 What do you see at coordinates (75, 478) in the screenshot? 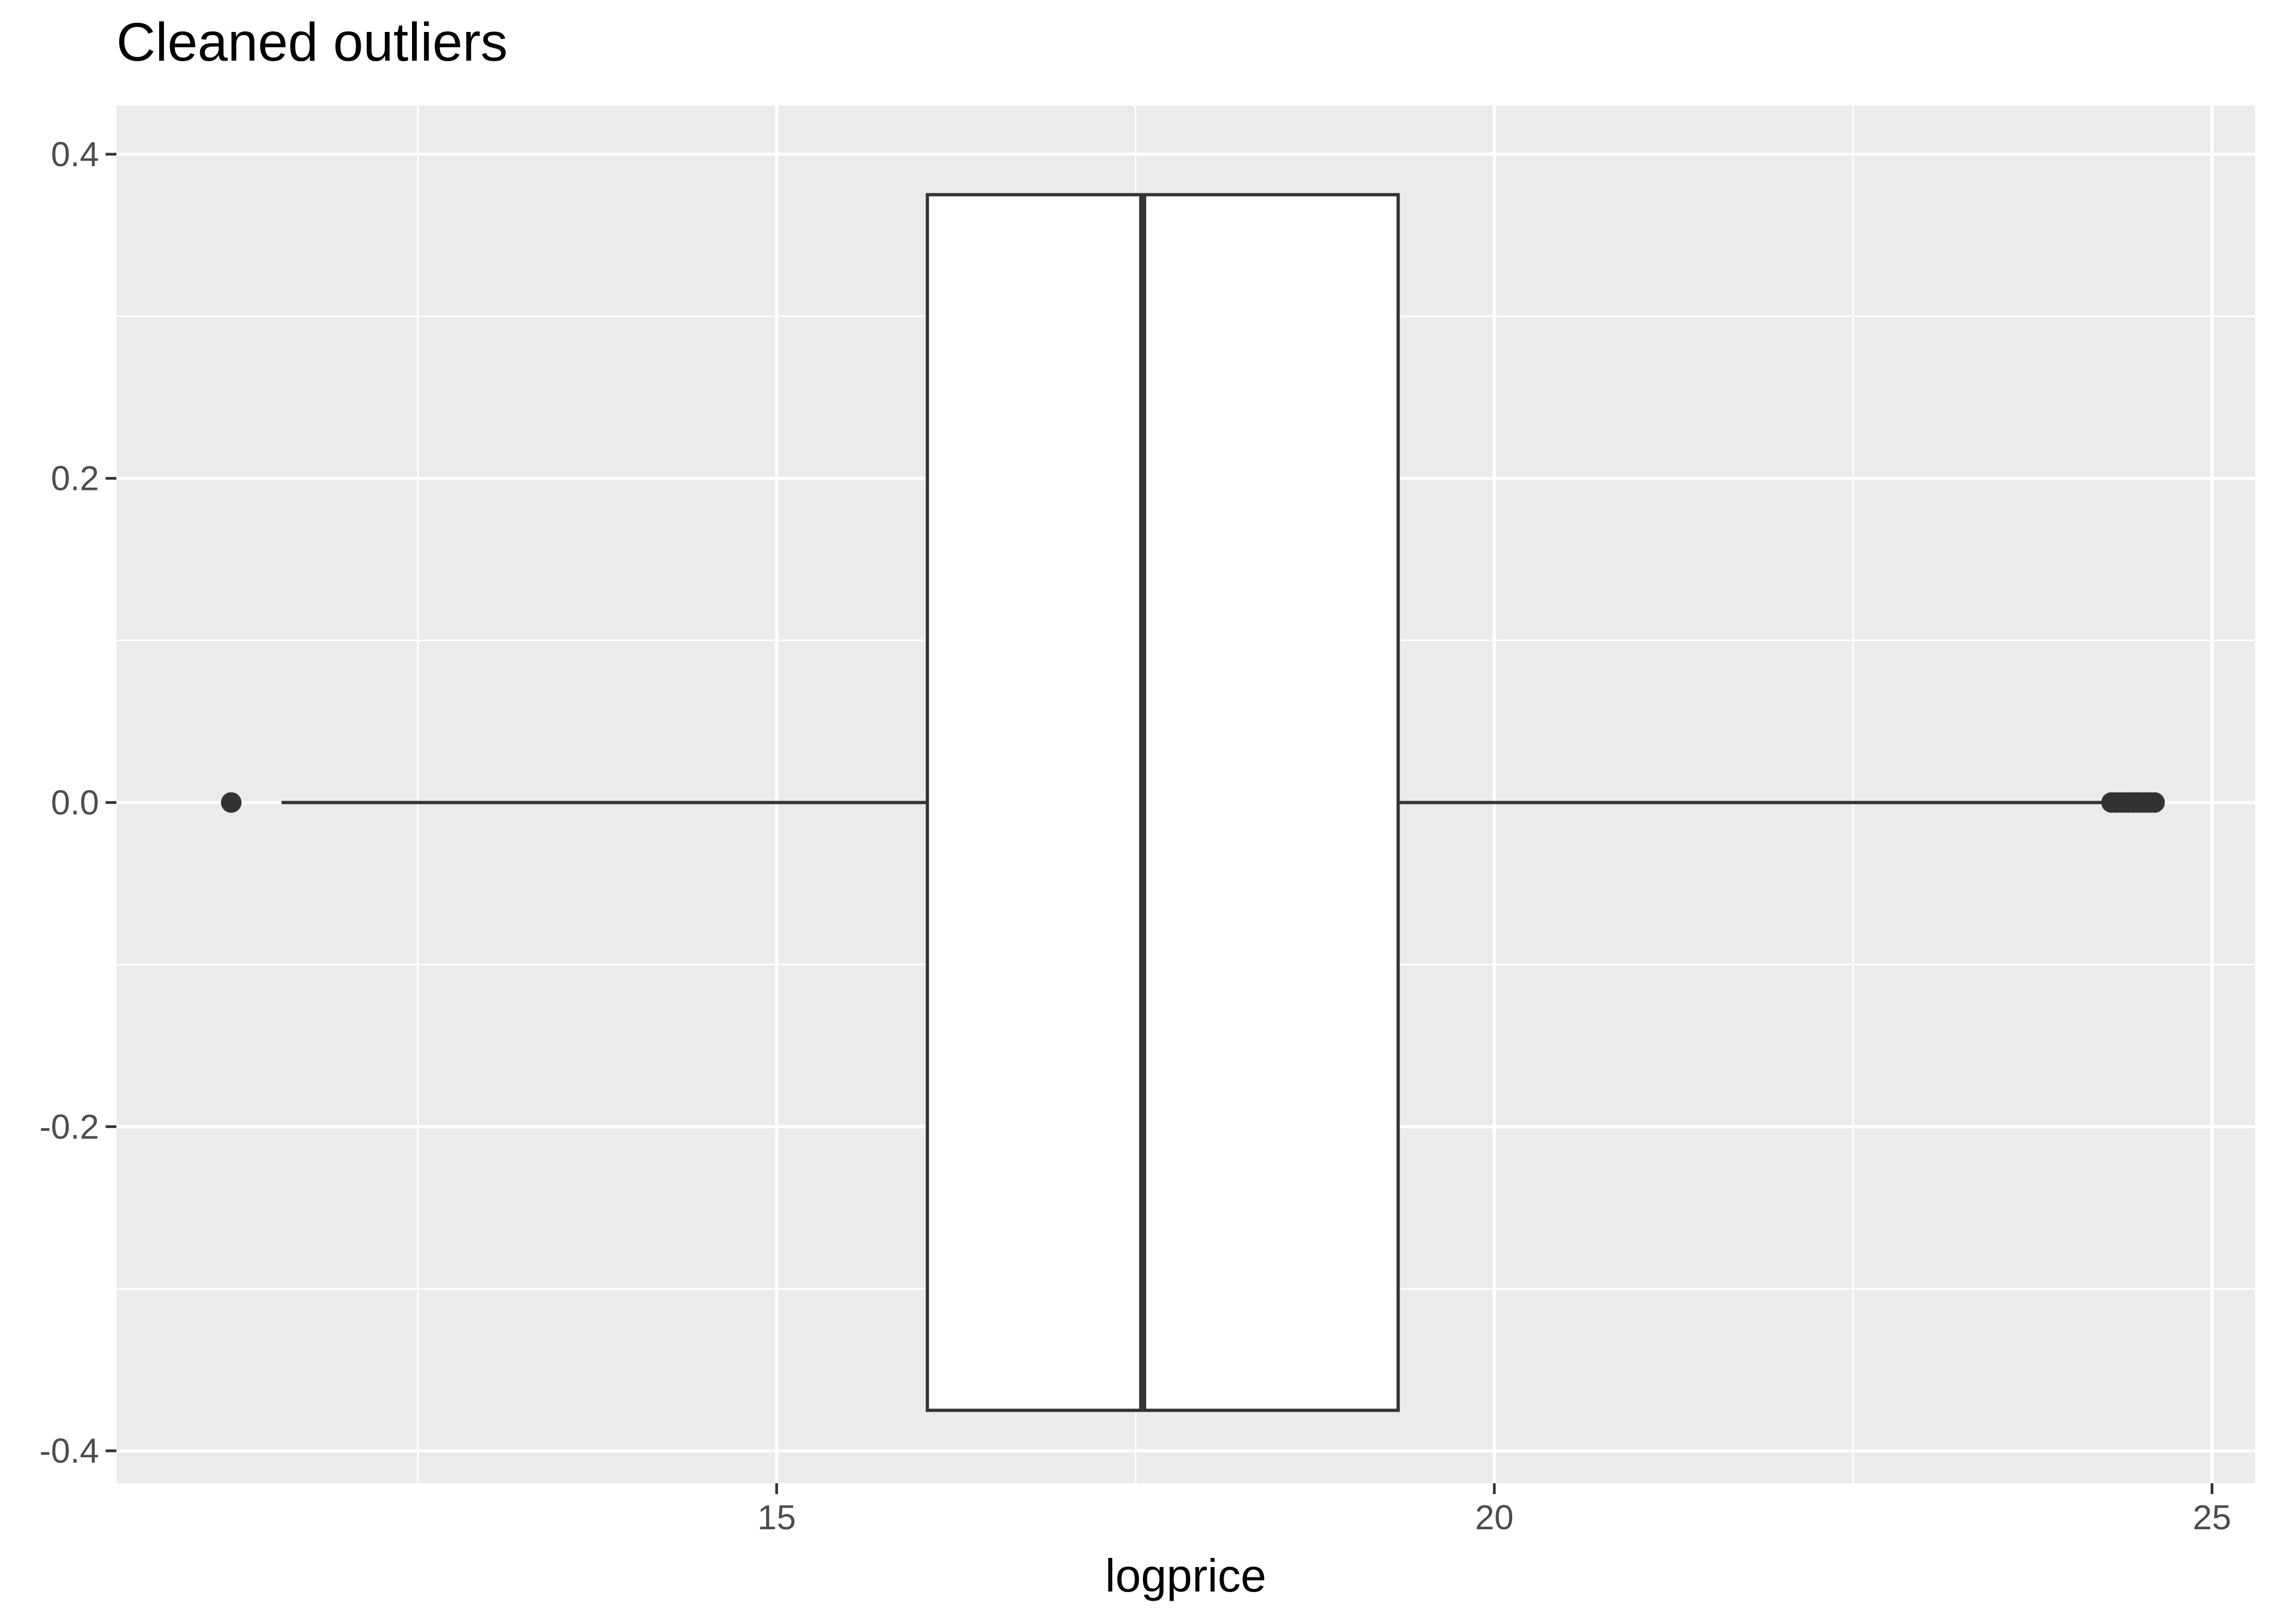
I see `y-tick-label: 0.2` at bounding box center [75, 478].